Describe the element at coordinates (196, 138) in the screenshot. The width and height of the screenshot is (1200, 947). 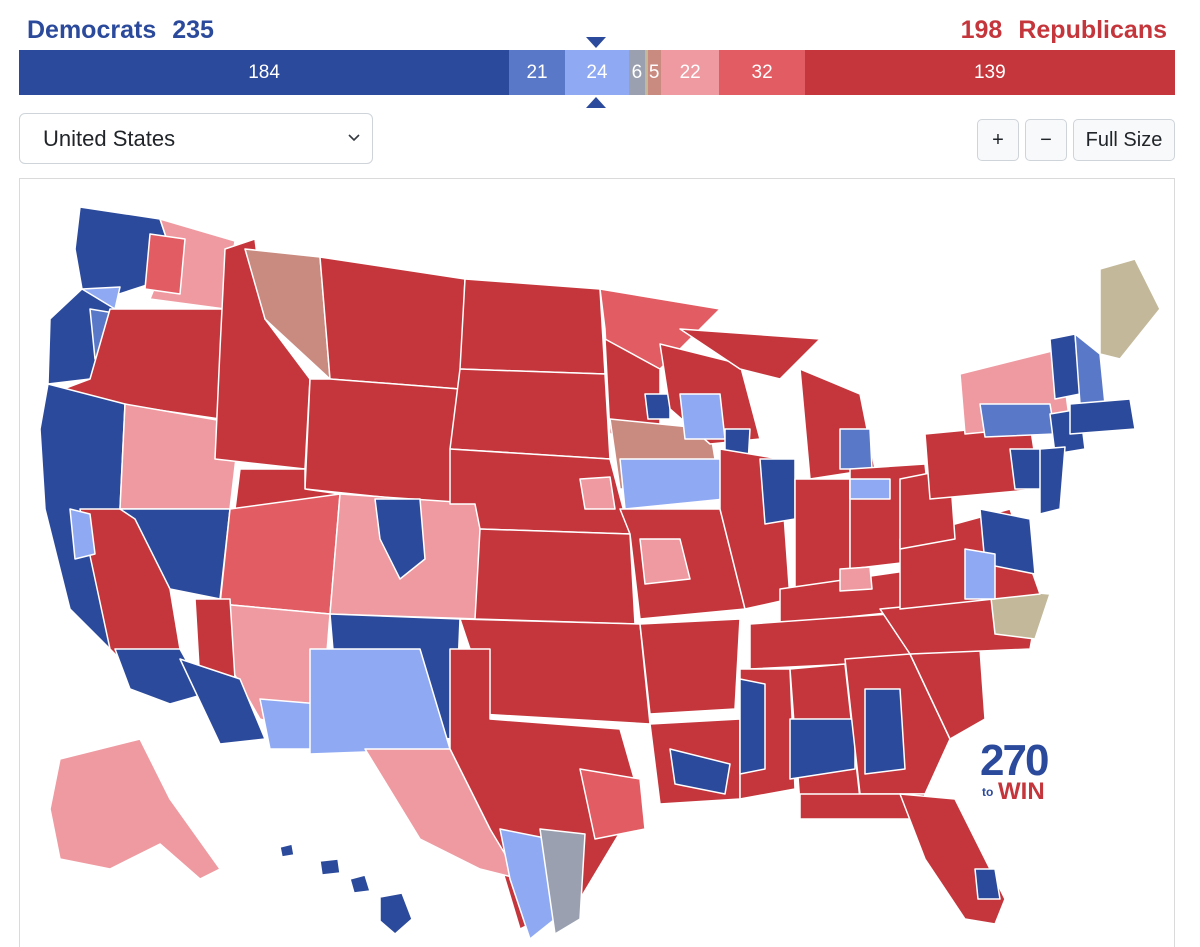
I see `region-select: United States` at that location.